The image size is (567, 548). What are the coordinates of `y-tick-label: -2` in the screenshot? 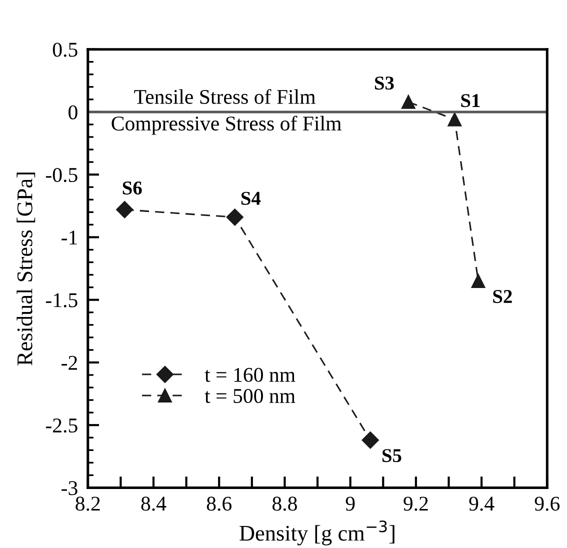 It's located at (70, 363).